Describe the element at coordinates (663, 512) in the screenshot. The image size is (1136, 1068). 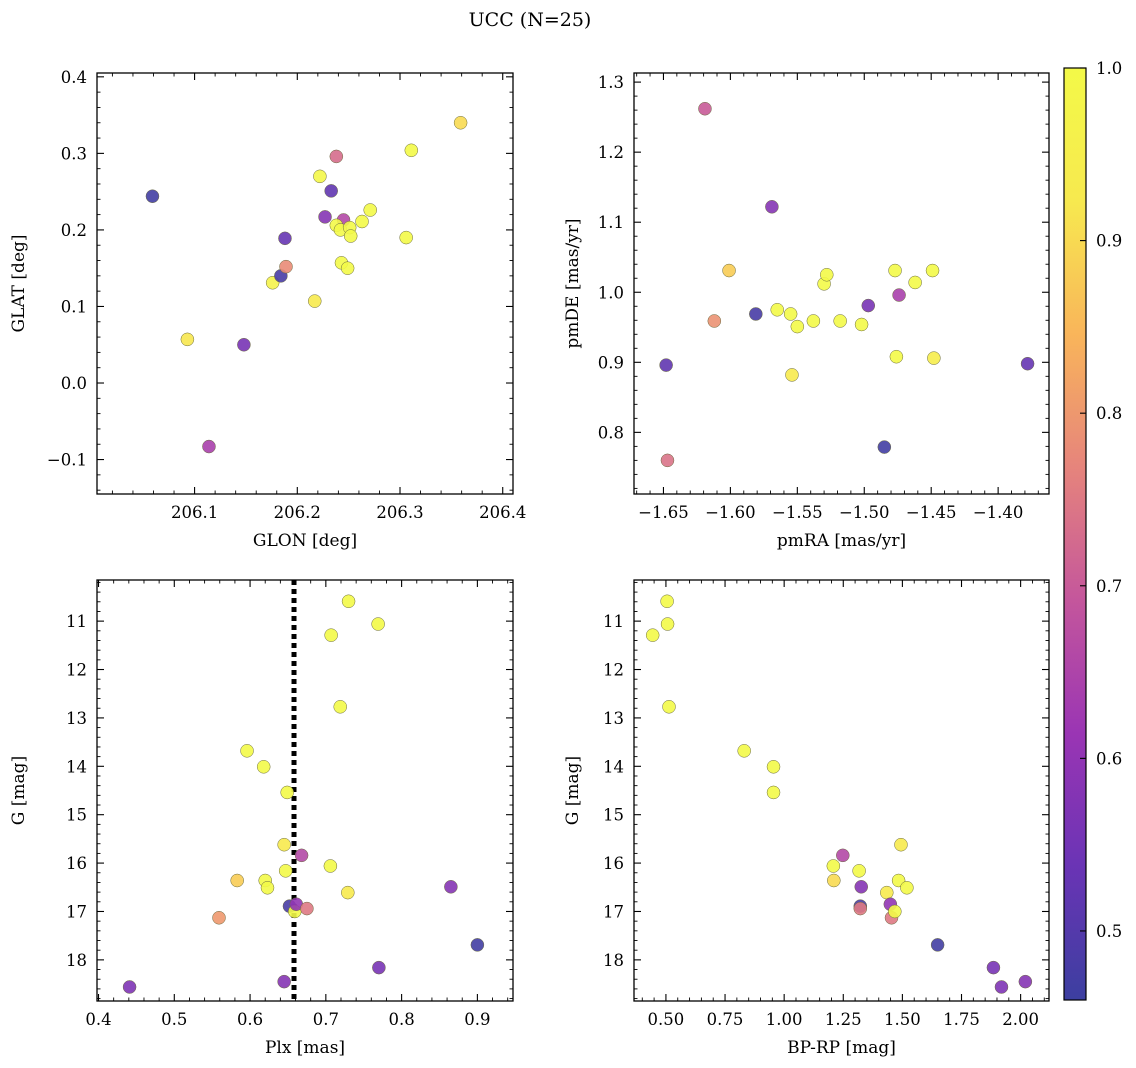
I see `x-tick-label: −1.65` at that location.